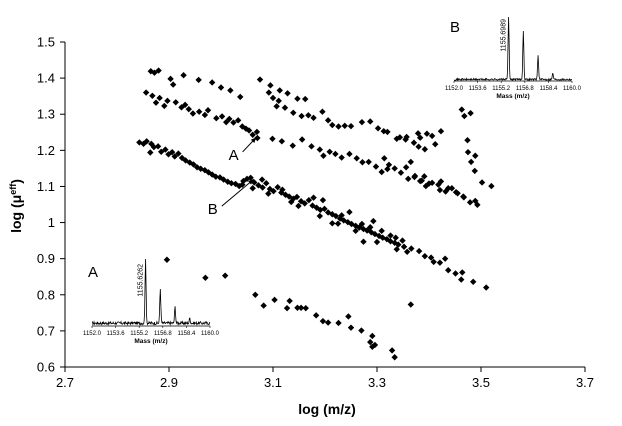 The height and width of the screenshot is (426, 622). What do you see at coordinates (238, 192) in the screenshot?
I see `annotation-arrow` at bounding box center [238, 192].